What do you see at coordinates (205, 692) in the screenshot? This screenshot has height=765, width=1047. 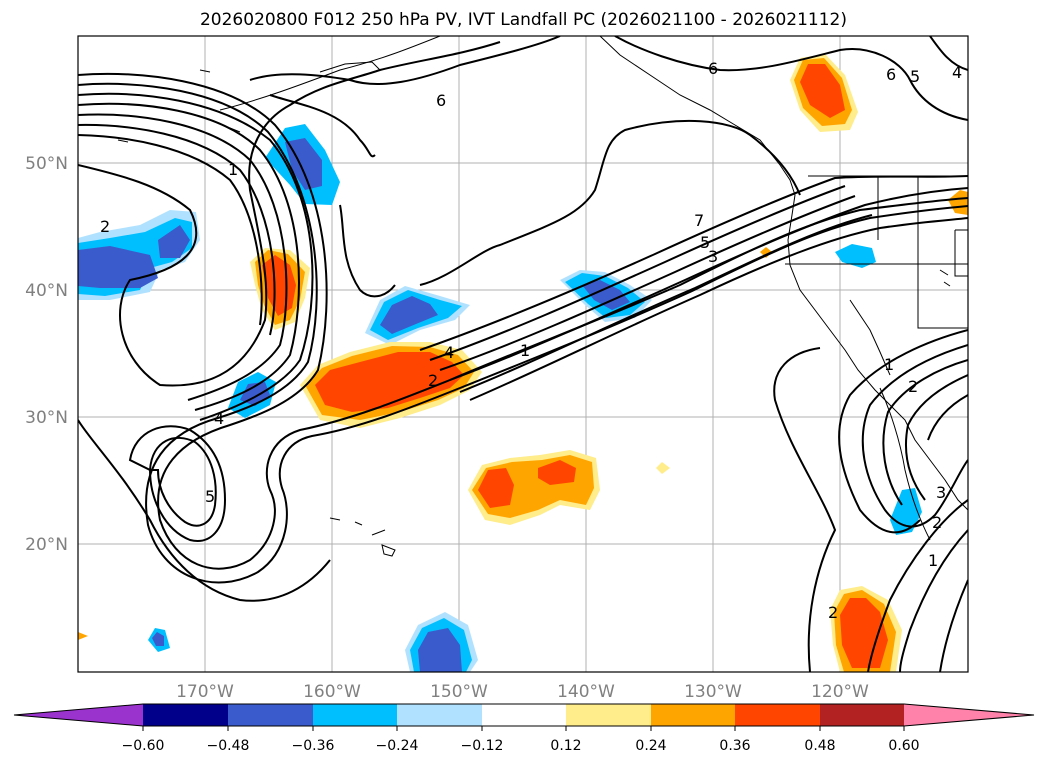 I see `lon-label: 170°W` at bounding box center [205, 692].